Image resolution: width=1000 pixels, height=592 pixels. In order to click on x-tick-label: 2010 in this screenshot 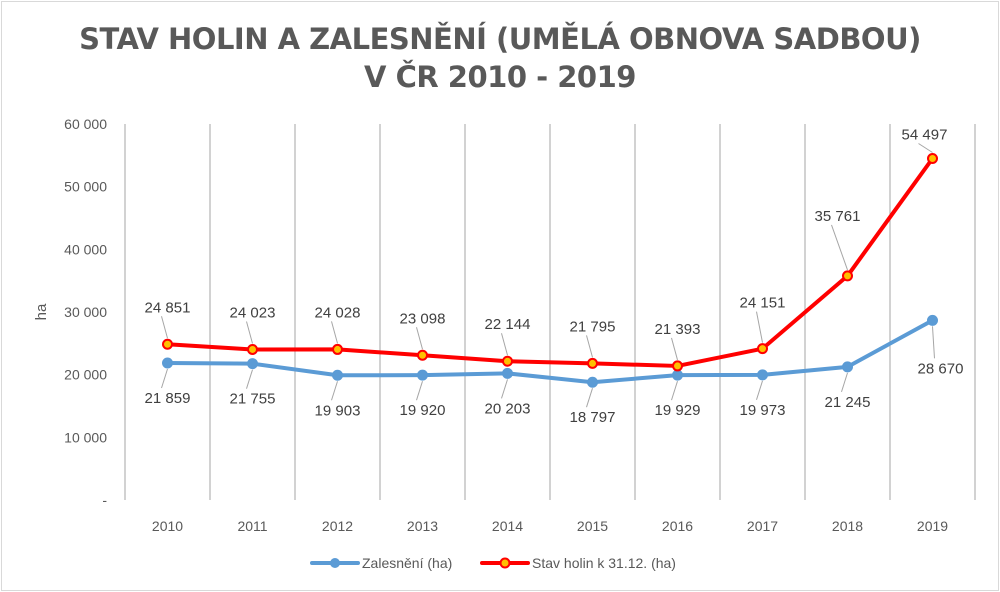, I will do `click(167, 526)`.